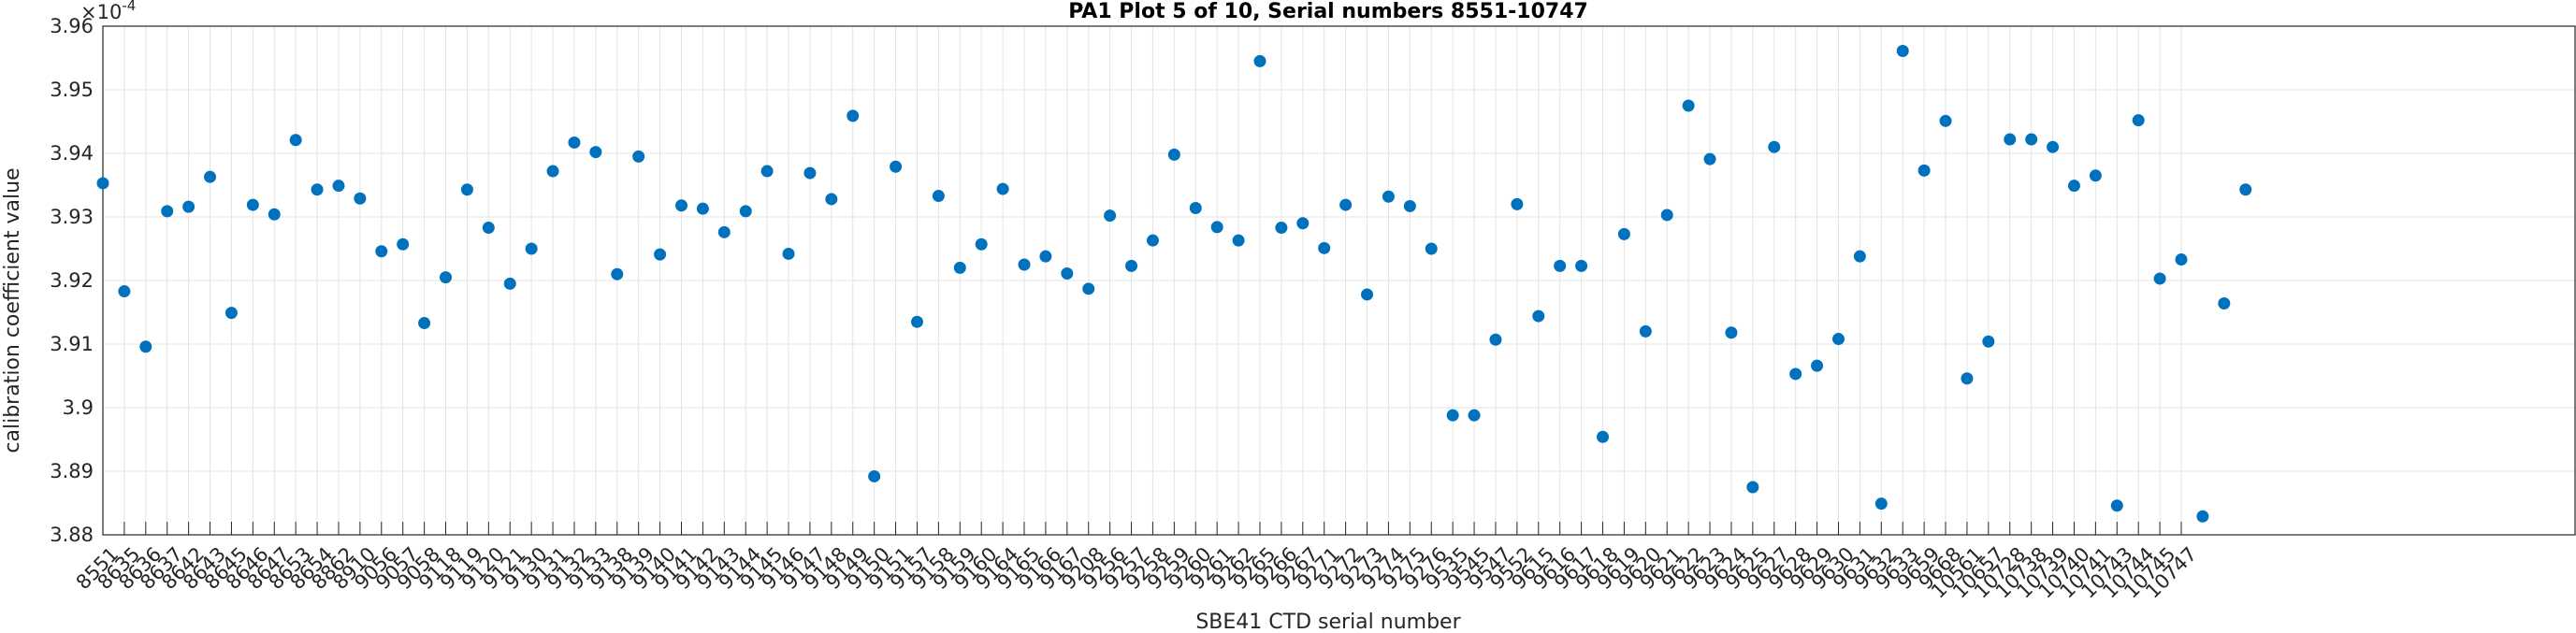 The width and height of the screenshot is (2576, 633). I want to click on y-ticks: 3.88 3.89 3.9 3.91 3.92 3.93 3.94 3.95 3.96, so click(72, 280).